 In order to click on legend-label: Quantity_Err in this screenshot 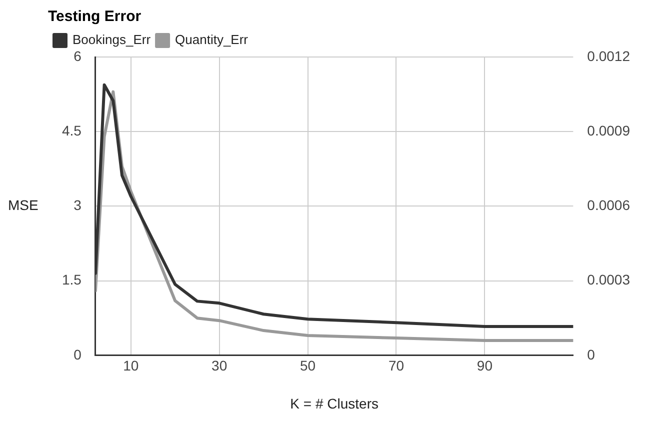, I will do `click(212, 40)`.